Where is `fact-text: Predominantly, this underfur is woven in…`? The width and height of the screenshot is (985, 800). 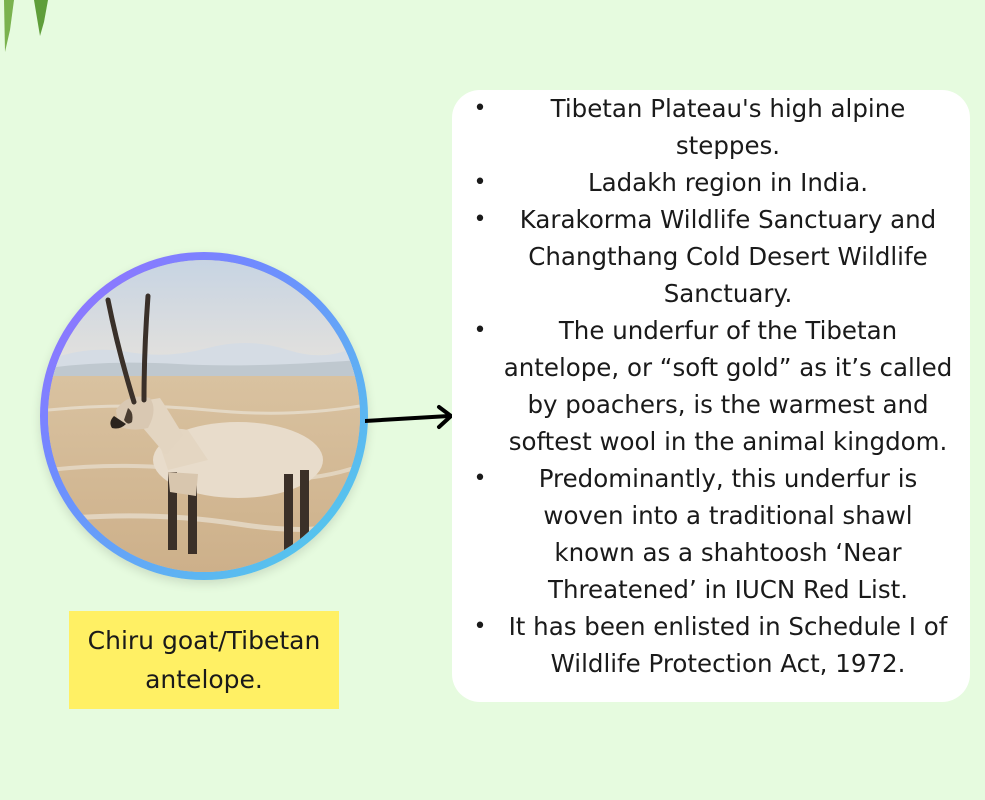 fact-text: Predominantly, this underfur is woven in… is located at coordinates (728, 534).